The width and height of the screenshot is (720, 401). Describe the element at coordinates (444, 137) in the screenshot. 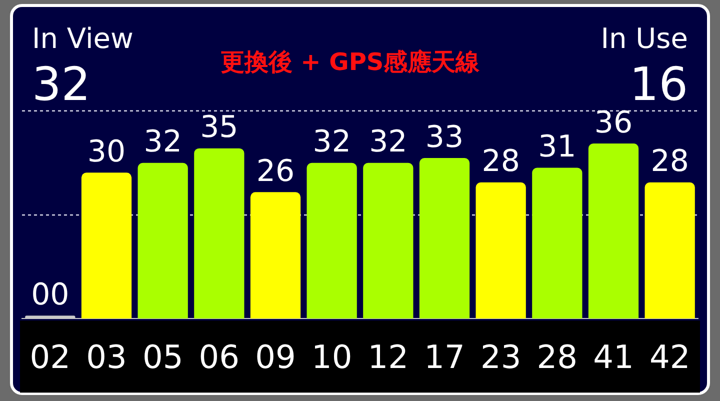

I see `data-label: 33` at that location.